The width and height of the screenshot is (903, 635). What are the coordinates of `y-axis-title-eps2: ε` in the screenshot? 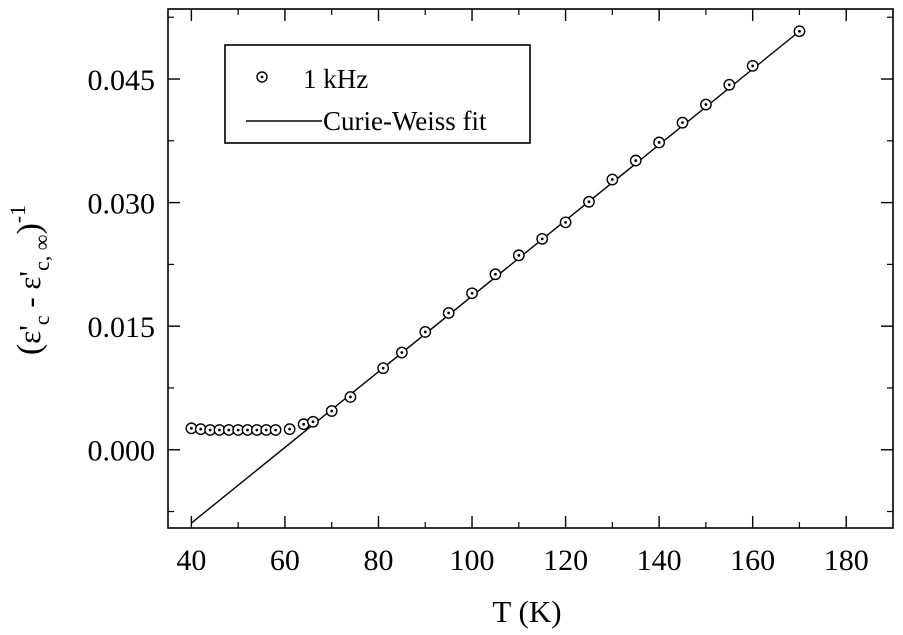 It's located at (29, 283).